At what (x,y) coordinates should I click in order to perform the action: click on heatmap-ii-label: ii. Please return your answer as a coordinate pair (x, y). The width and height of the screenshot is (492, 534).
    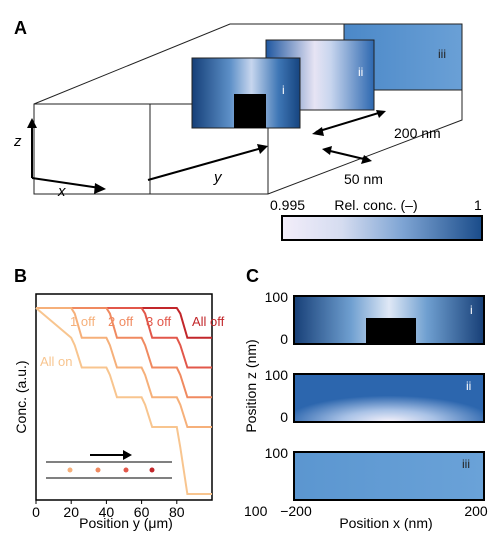
    Looking at the image, I should click on (468, 386).